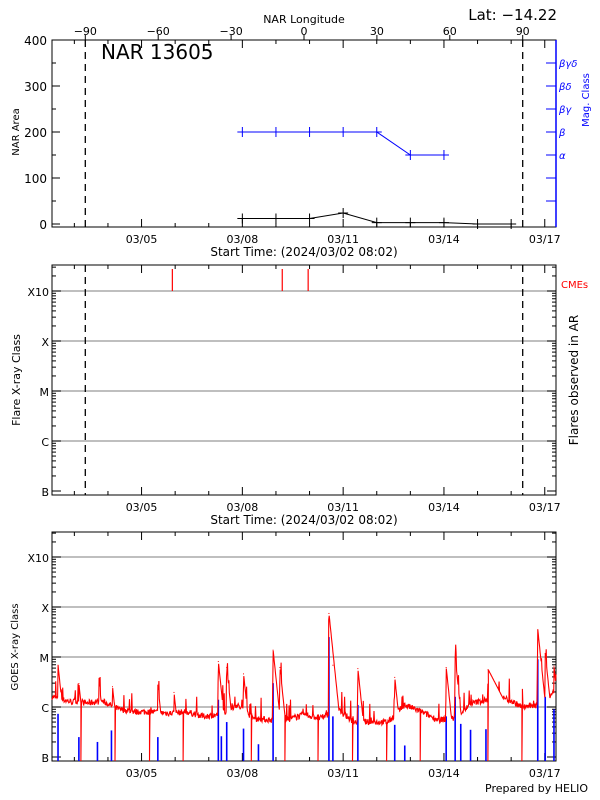 The height and width of the screenshot is (800, 600). Describe the element at coordinates (377, 31) in the screenshot. I see `longitude-tick-label: 30` at that location.